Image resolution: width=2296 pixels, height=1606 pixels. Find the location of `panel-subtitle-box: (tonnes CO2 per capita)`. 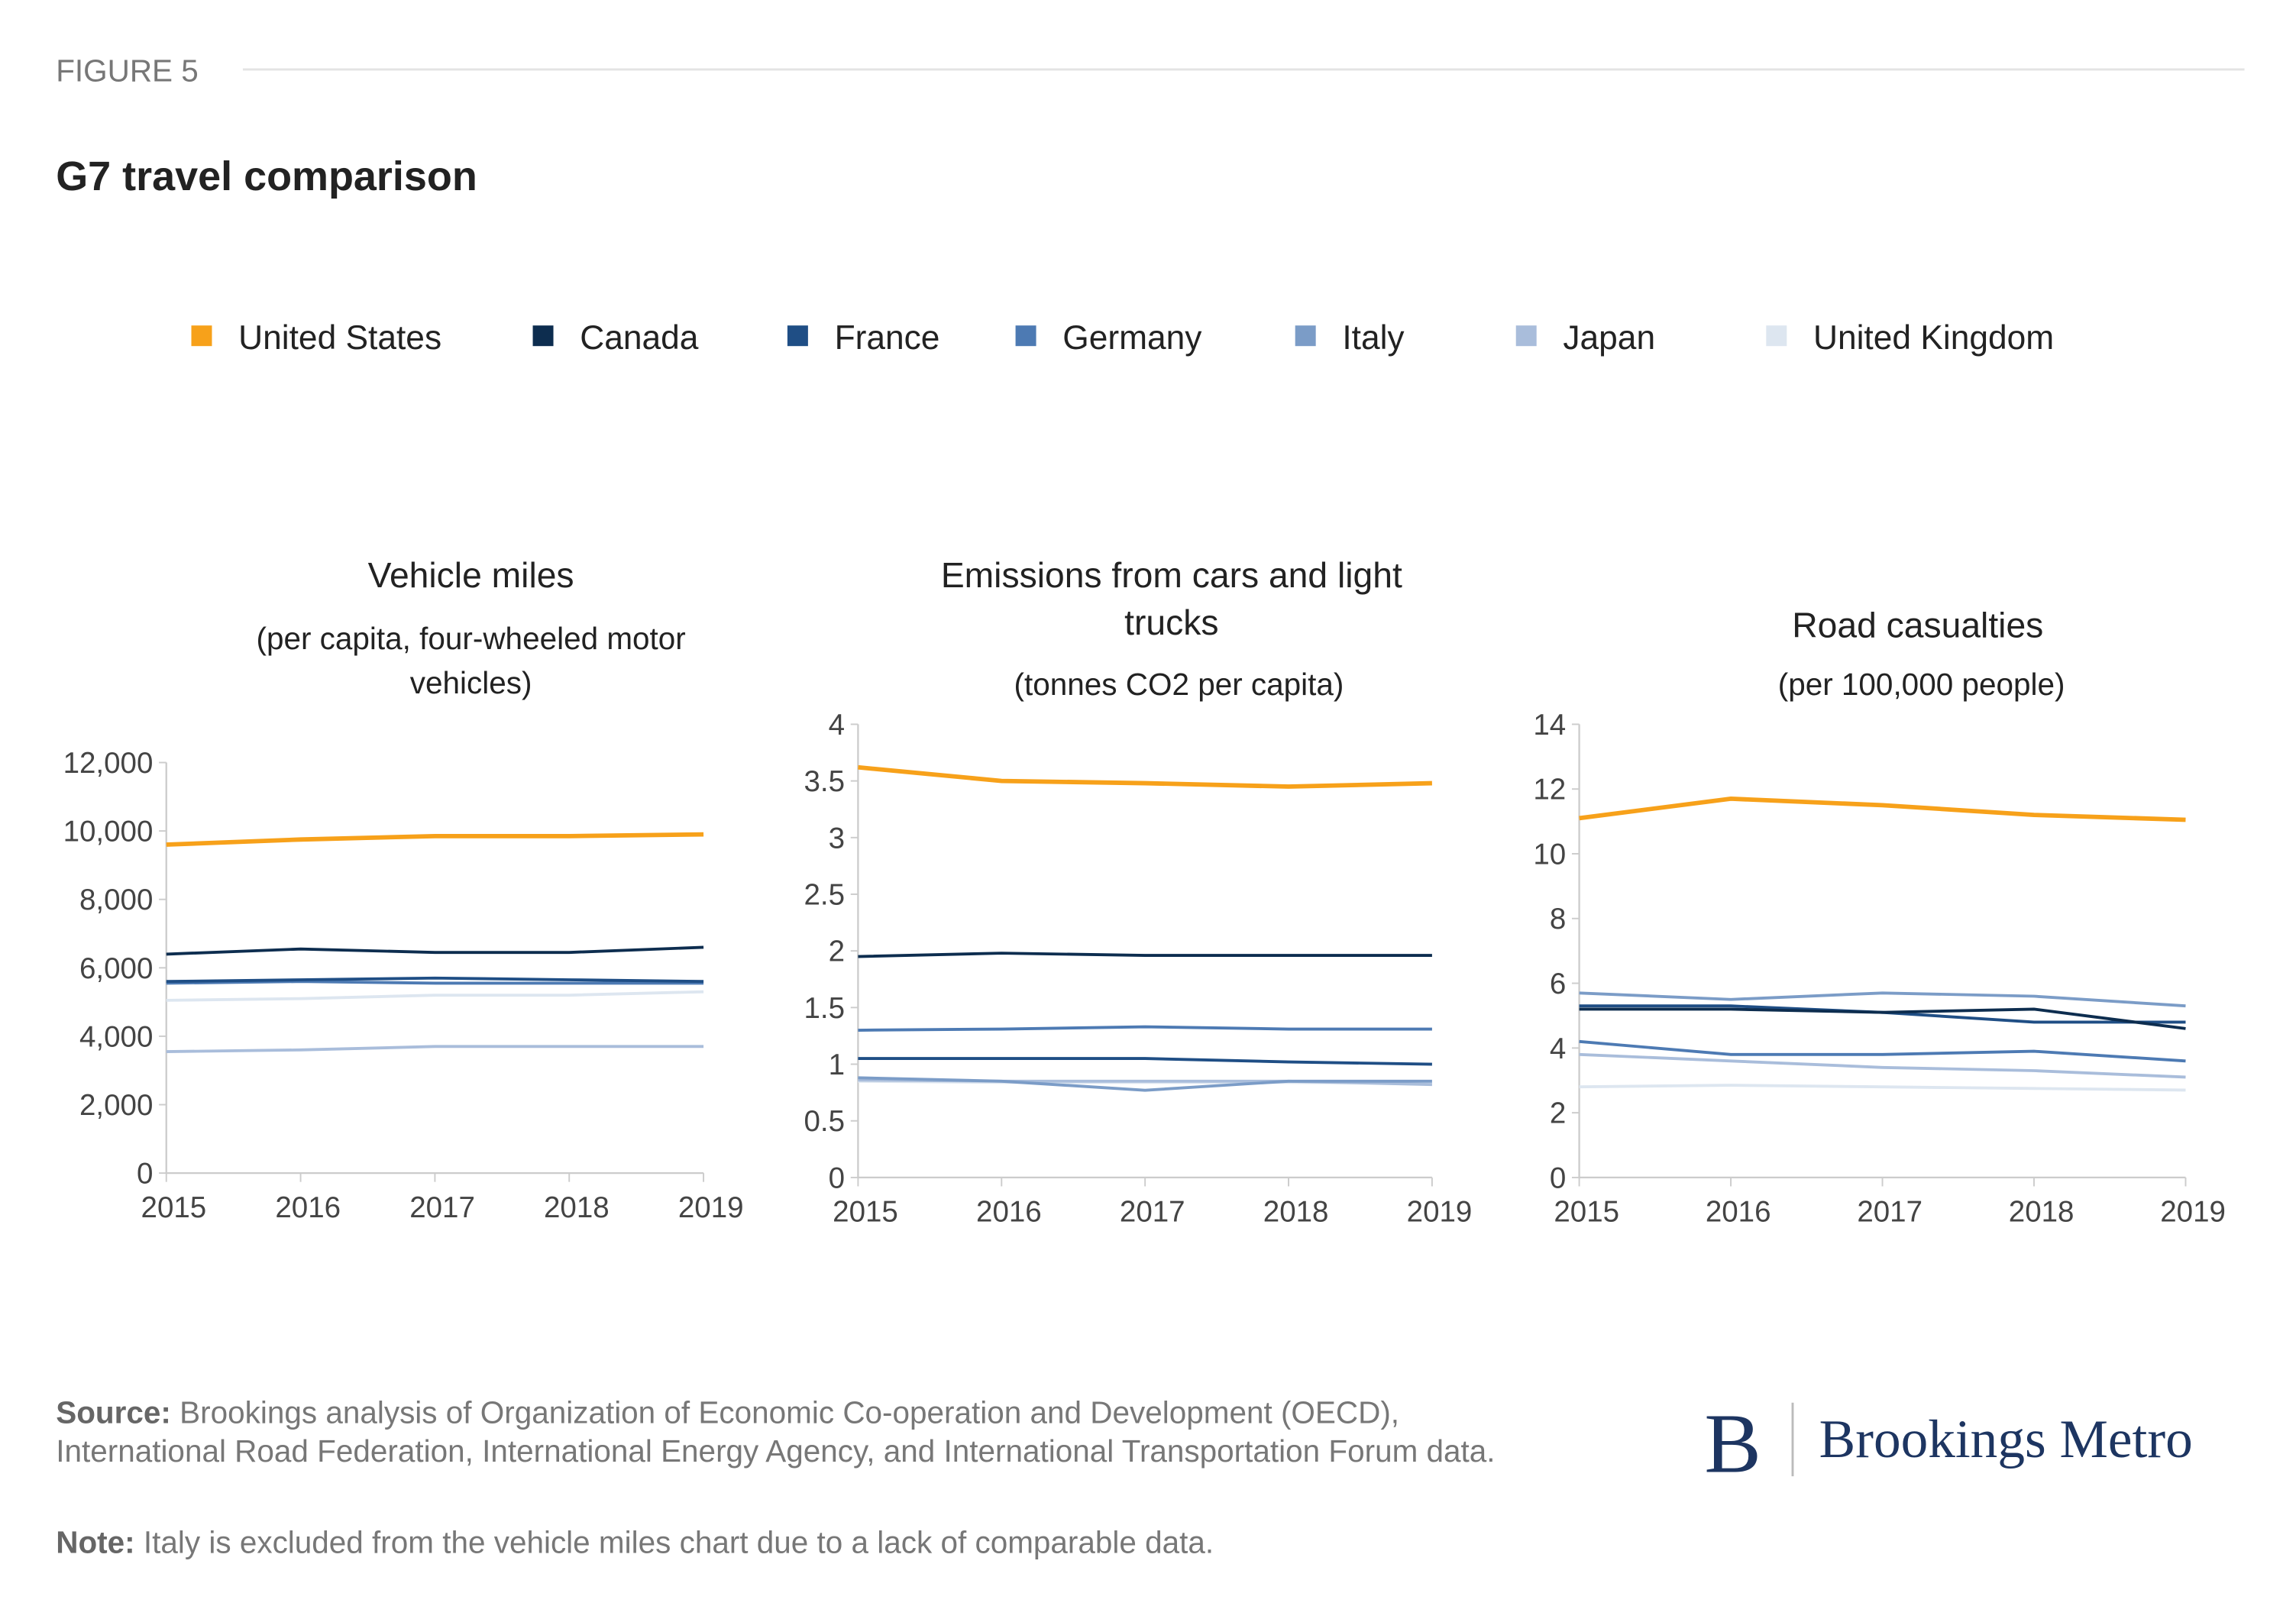

panel-subtitle-box: (tonnes CO2 per capita) is located at coordinates (1179, 685).